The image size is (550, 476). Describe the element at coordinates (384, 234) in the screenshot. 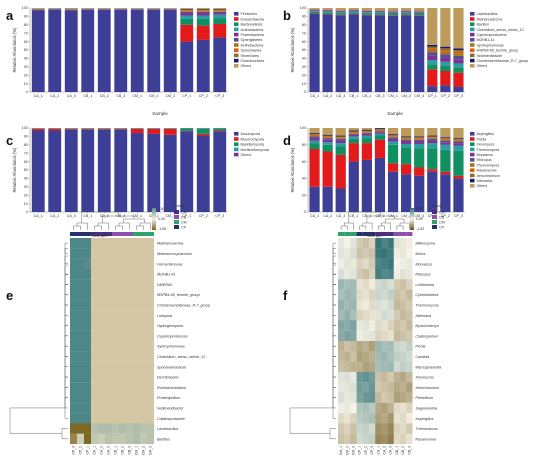

I see `group-strip-cell` at that location.